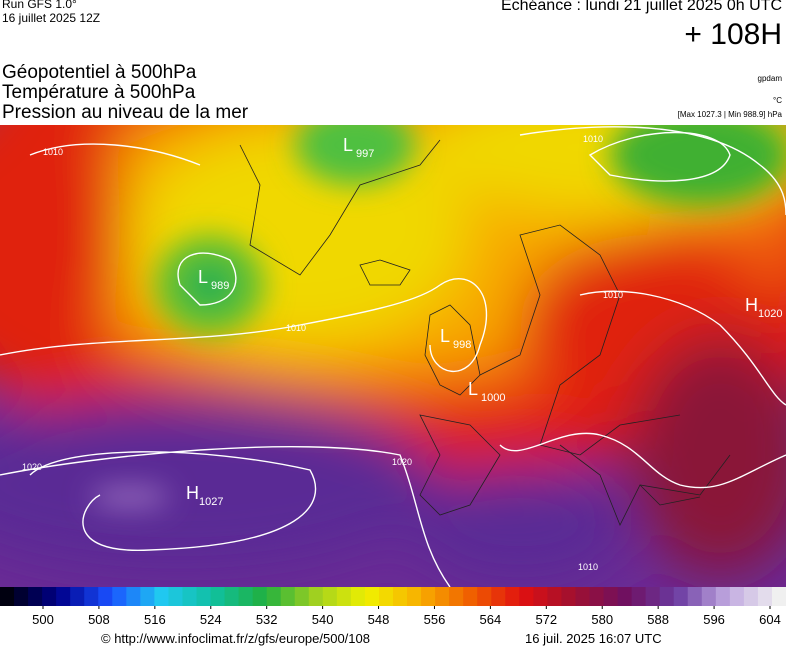 This screenshot has width=786, height=648. I want to click on center-value: 989, so click(220, 286).